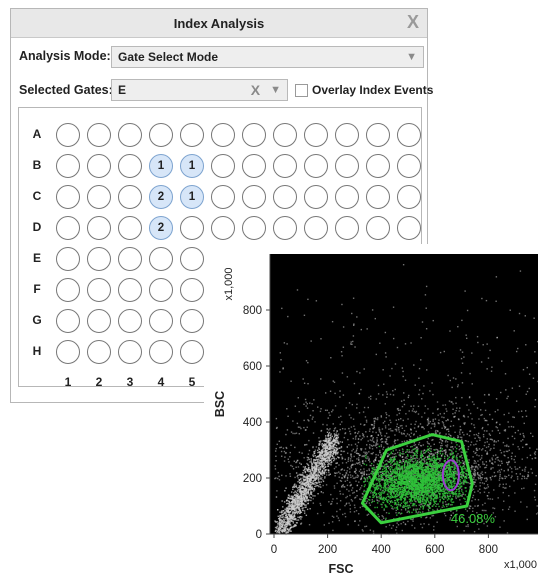 This screenshot has width=538, height=580. Describe the element at coordinates (316, 135) in the screenshot. I see `well-A9` at that location.